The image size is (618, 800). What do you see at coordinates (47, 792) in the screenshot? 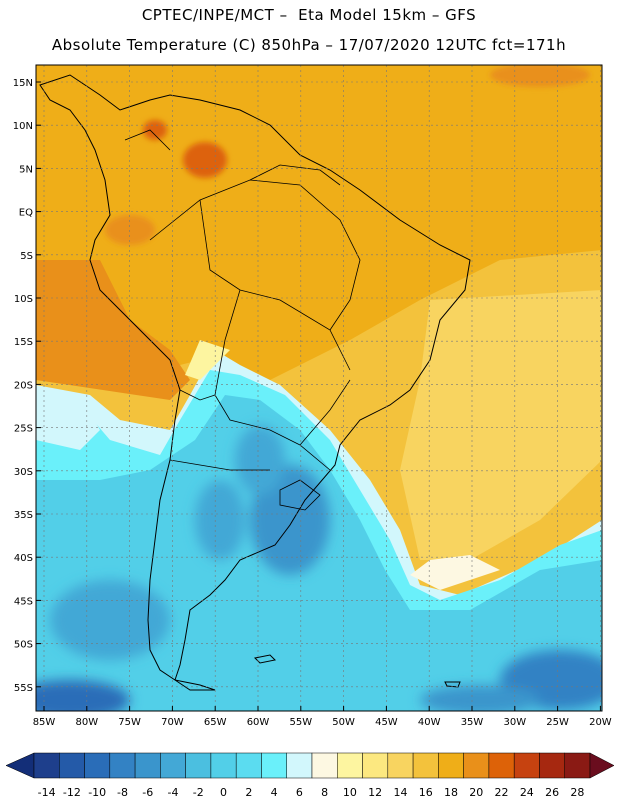
I see `colorbar-label: -14` at bounding box center [47, 792].